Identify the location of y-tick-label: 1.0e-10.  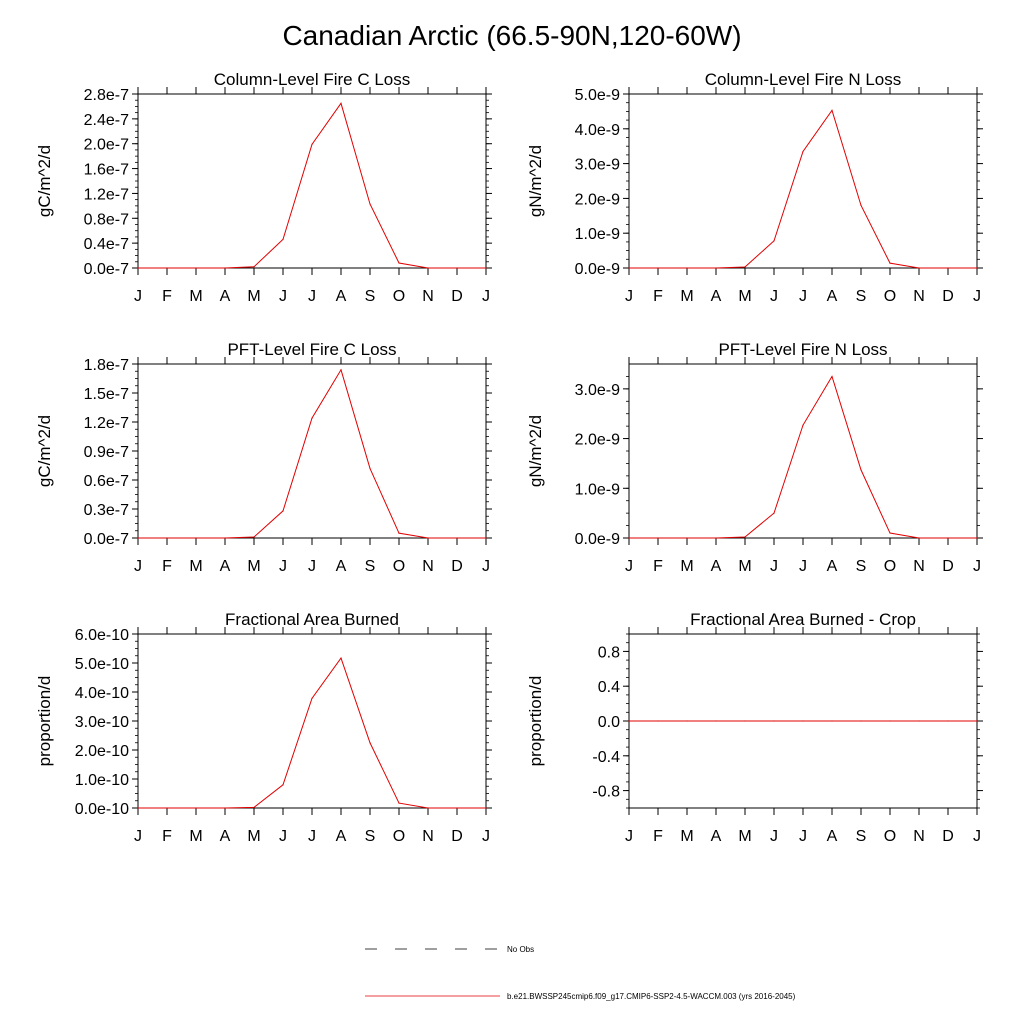
(102, 780).